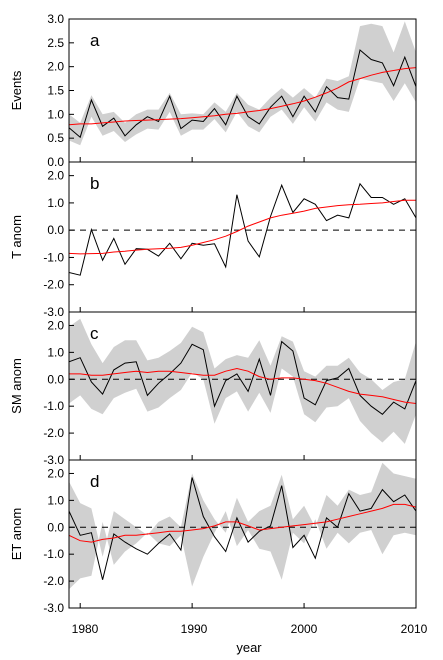  I want to click on y-tick-label: 1.5, so click(55, 91).